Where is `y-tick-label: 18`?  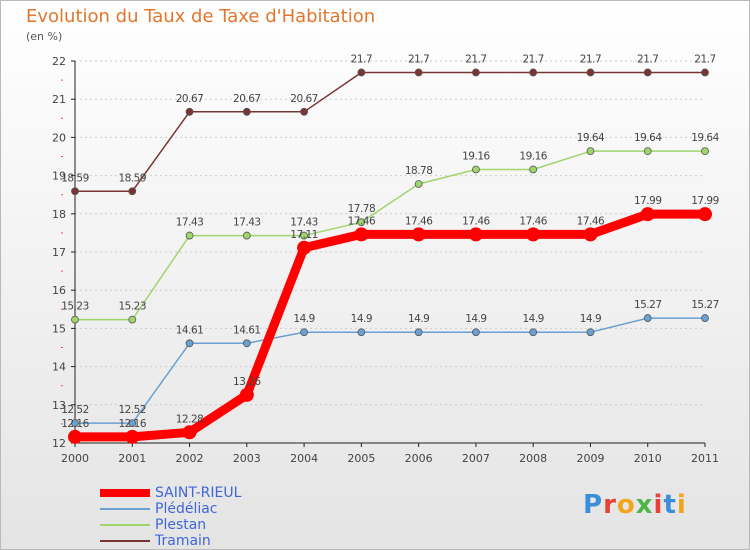
y-tick-label: 18 is located at coordinates (59, 214).